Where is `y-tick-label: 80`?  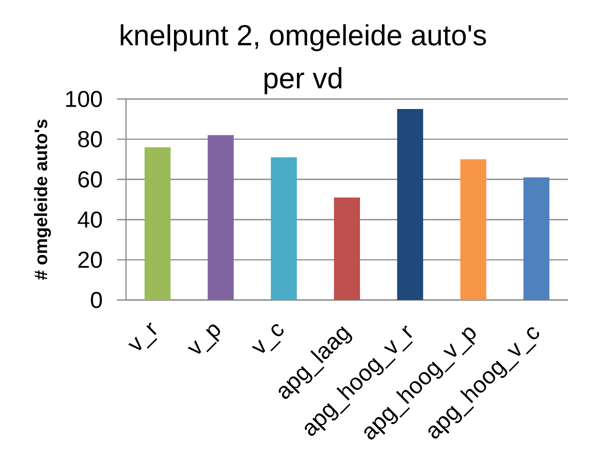
y-tick-label: 80 is located at coordinates (90, 139).